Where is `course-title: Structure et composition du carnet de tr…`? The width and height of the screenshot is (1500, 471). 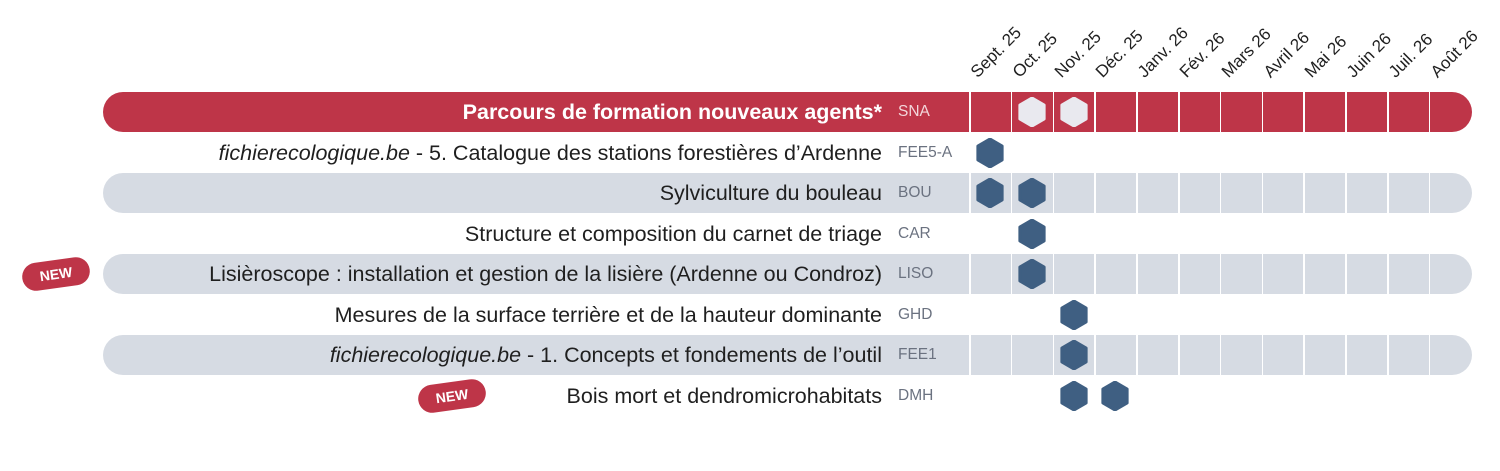 course-title: Structure et composition du carnet de tr… is located at coordinates (673, 234).